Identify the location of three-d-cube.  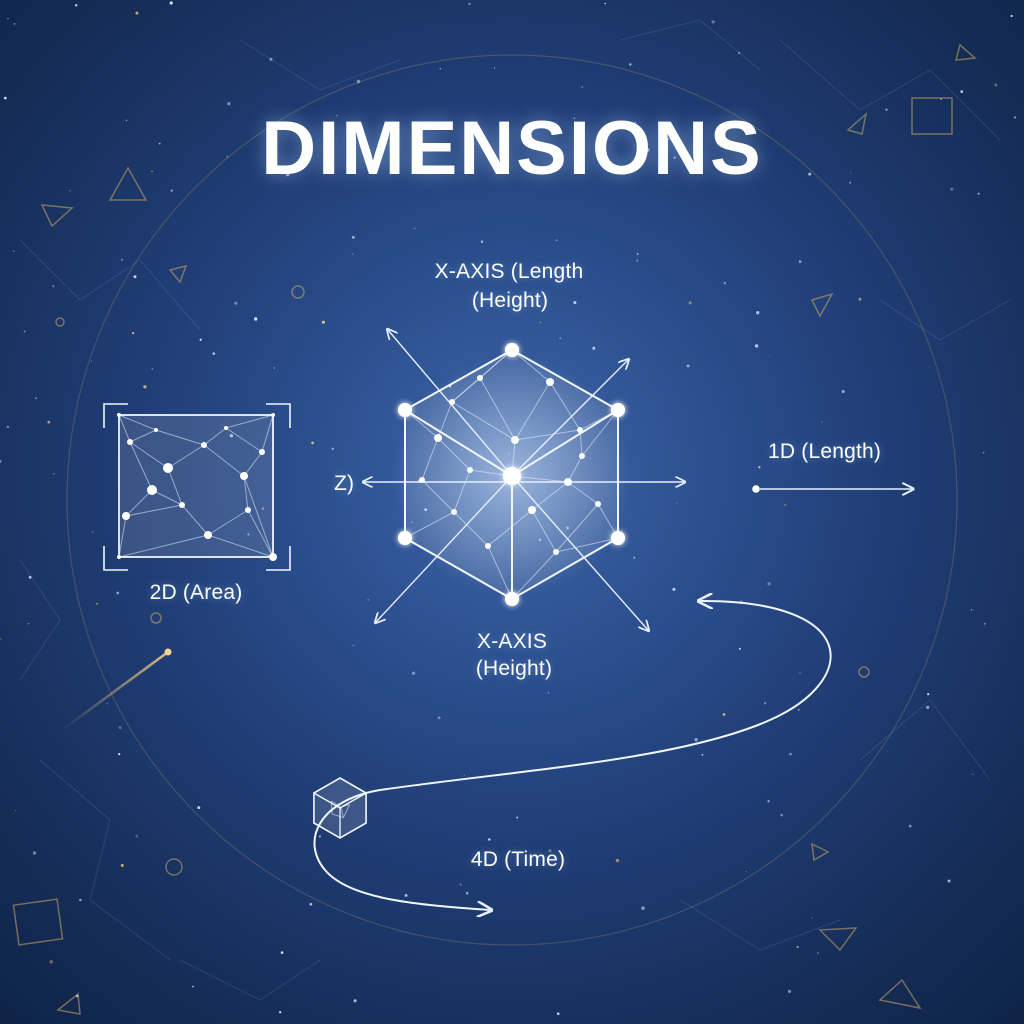
(524, 480).